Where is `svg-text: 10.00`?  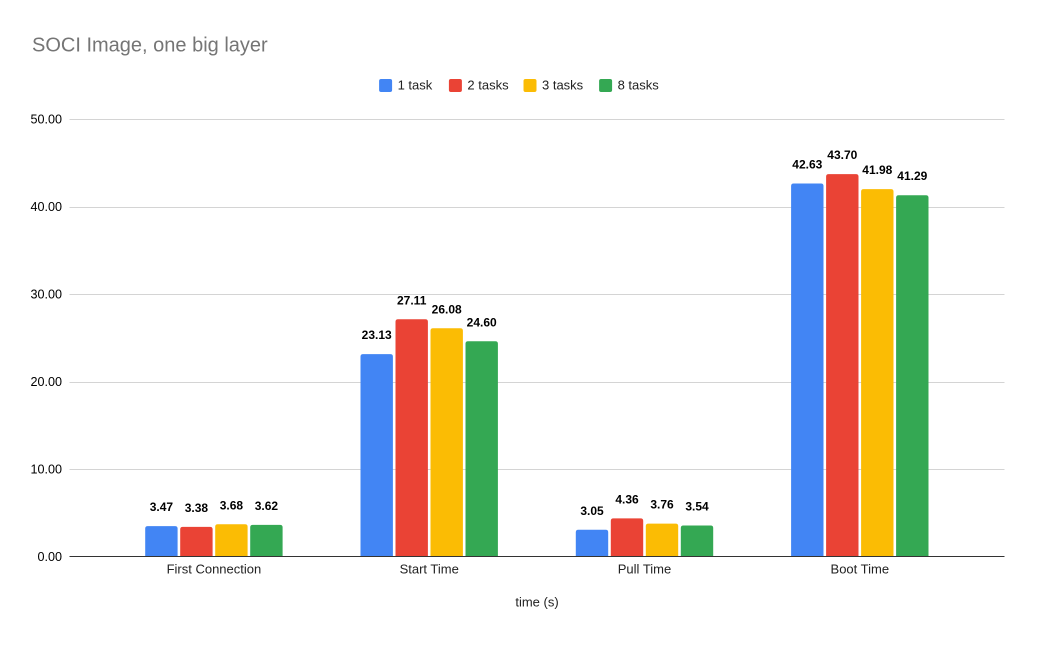
svg-text: 10.00 is located at coordinates (46, 470).